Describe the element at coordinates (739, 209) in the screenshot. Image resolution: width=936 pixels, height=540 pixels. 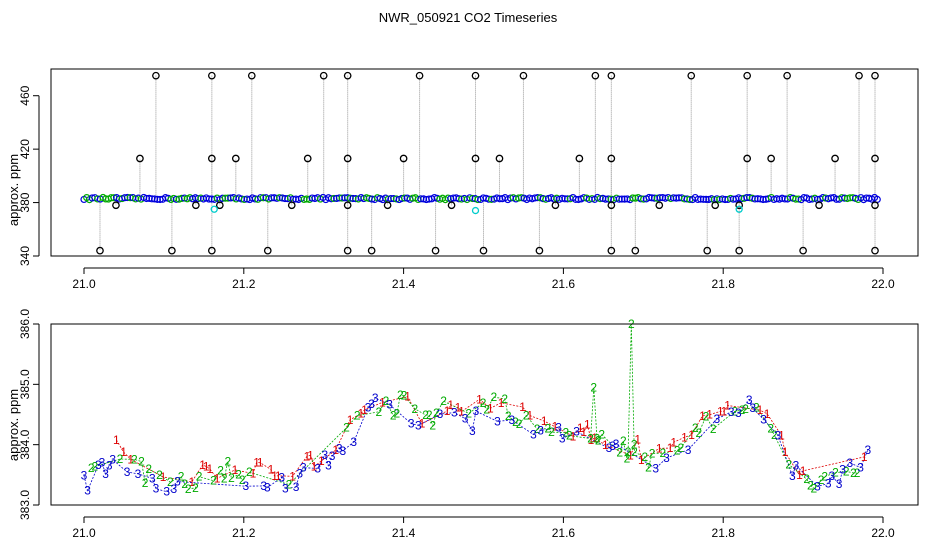
I see `cyan-point` at that location.